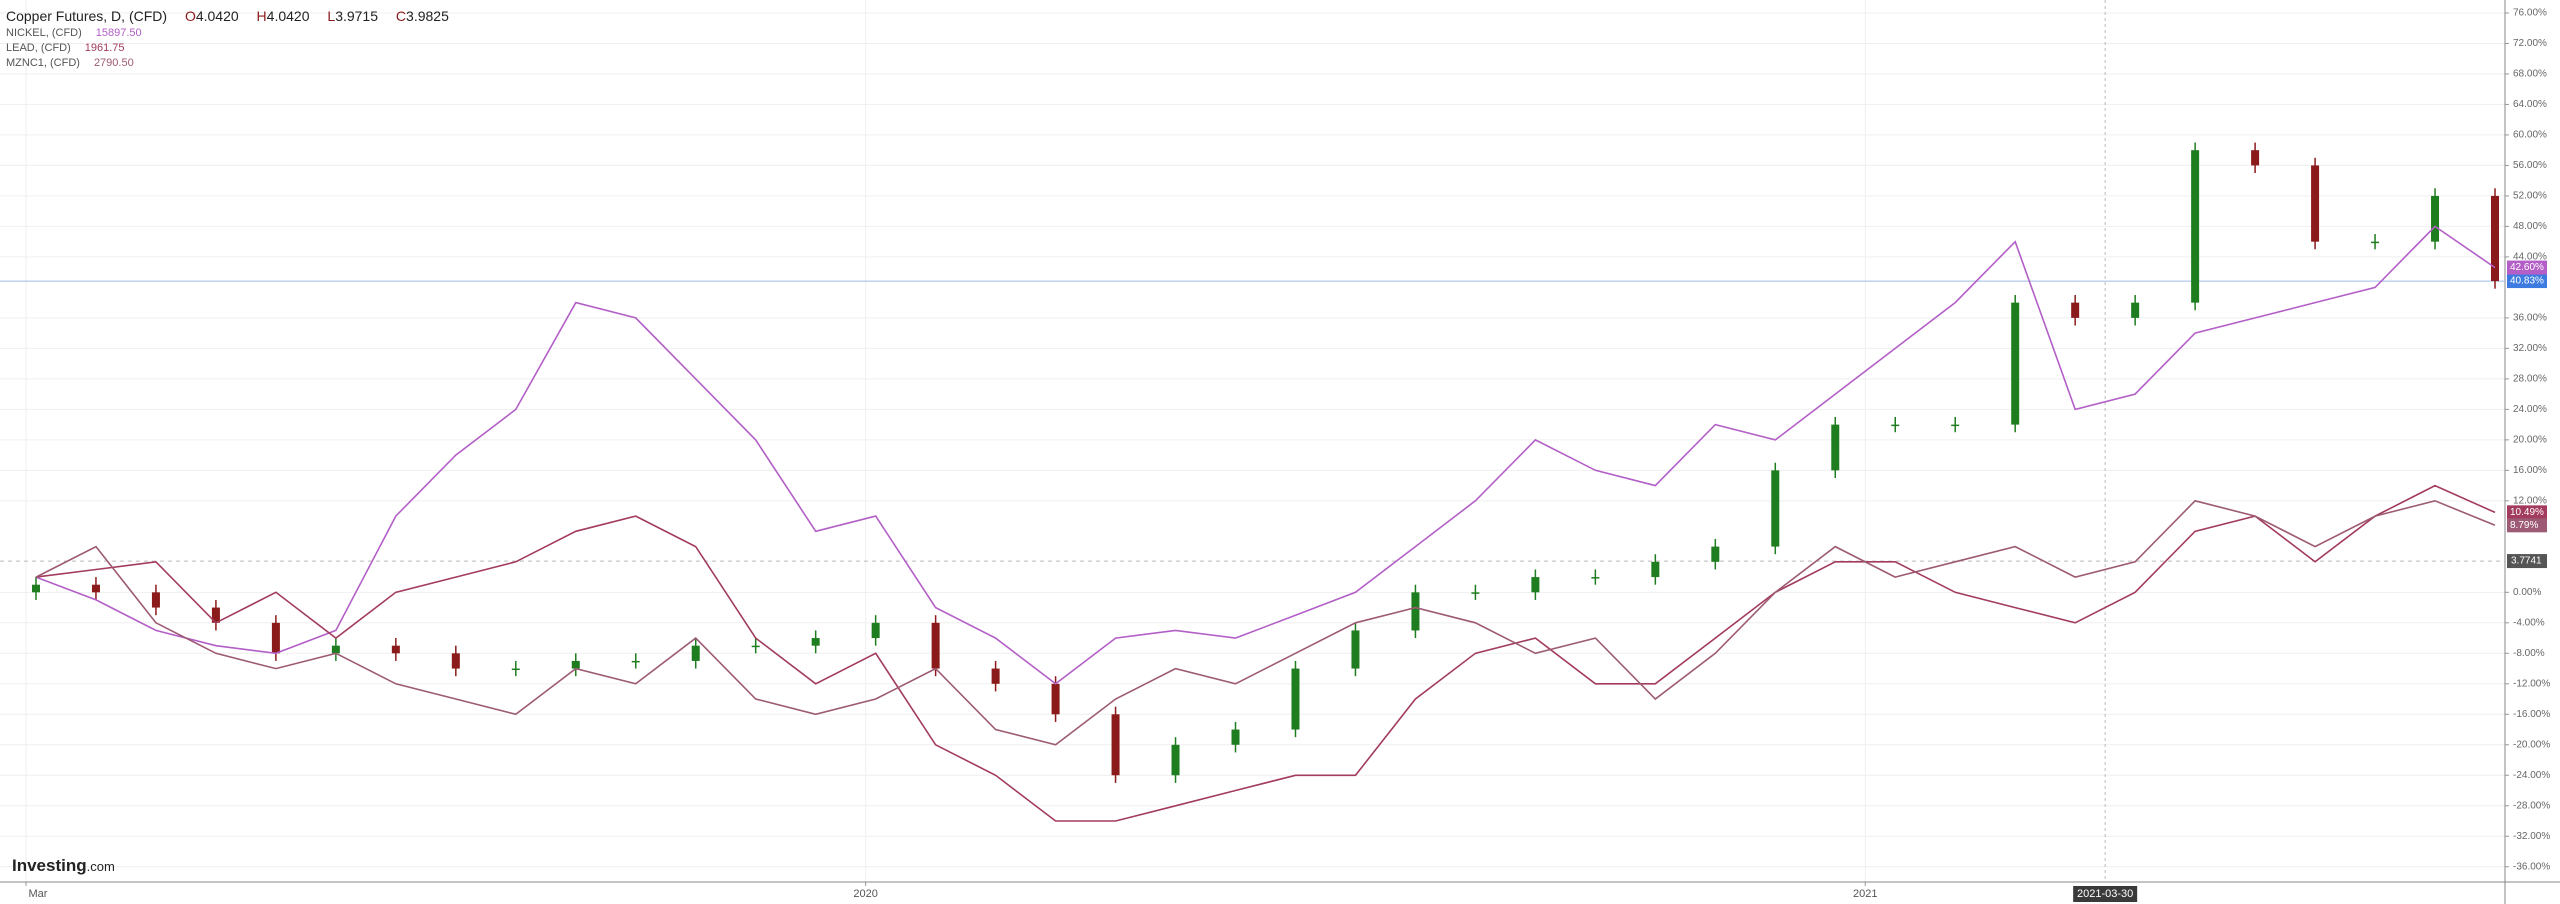 The width and height of the screenshot is (2560, 904). I want to click on legend-name: LEAD, (CFD), so click(38, 48).